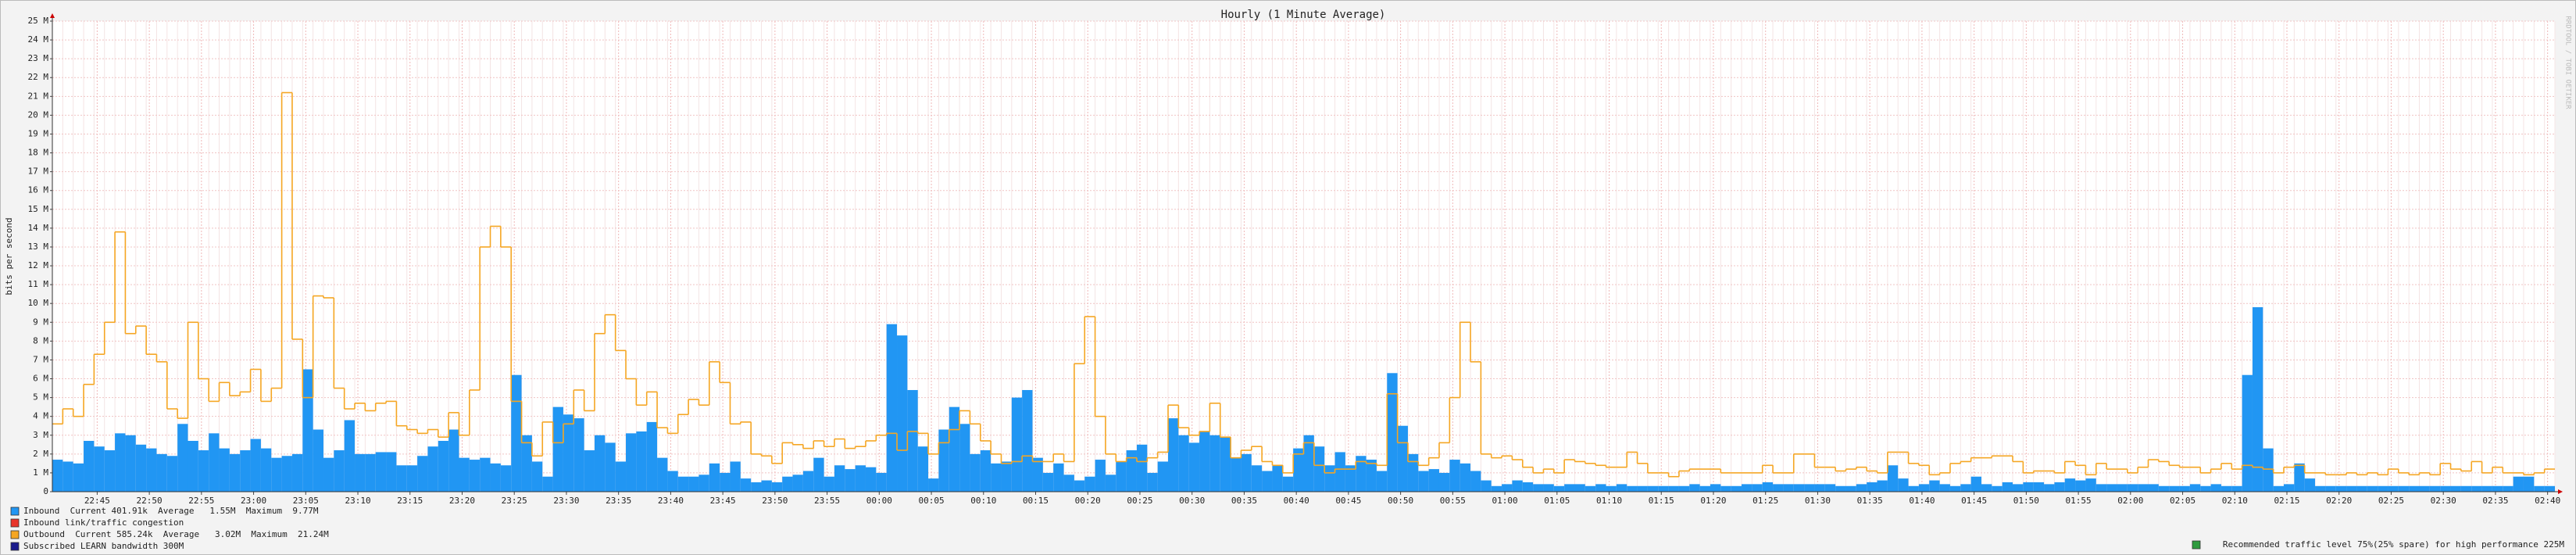 The width and height of the screenshot is (2576, 555). What do you see at coordinates (46, 491) in the screenshot?
I see `y-tick-label: 0` at bounding box center [46, 491].